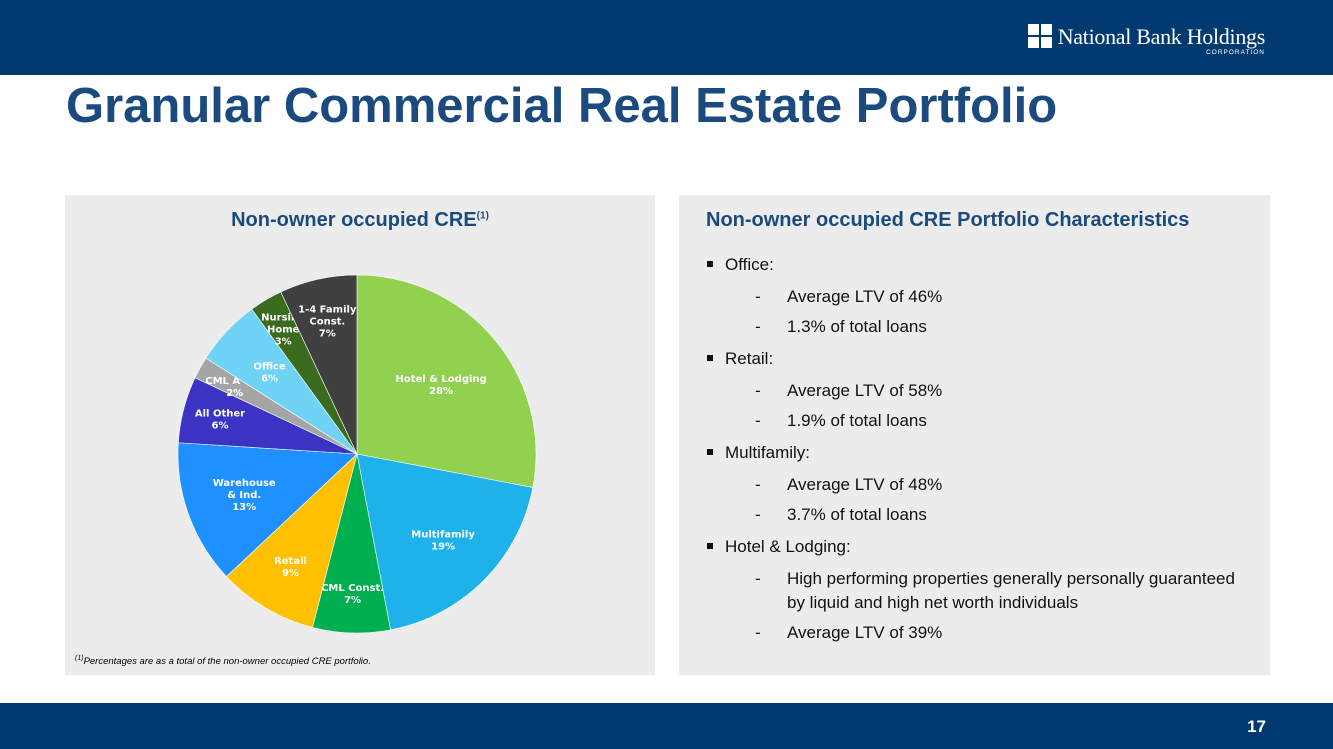 Image resolution: width=1333 pixels, height=749 pixels. I want to click on pie-slice-label: Retail 9%, so click(290, 567).